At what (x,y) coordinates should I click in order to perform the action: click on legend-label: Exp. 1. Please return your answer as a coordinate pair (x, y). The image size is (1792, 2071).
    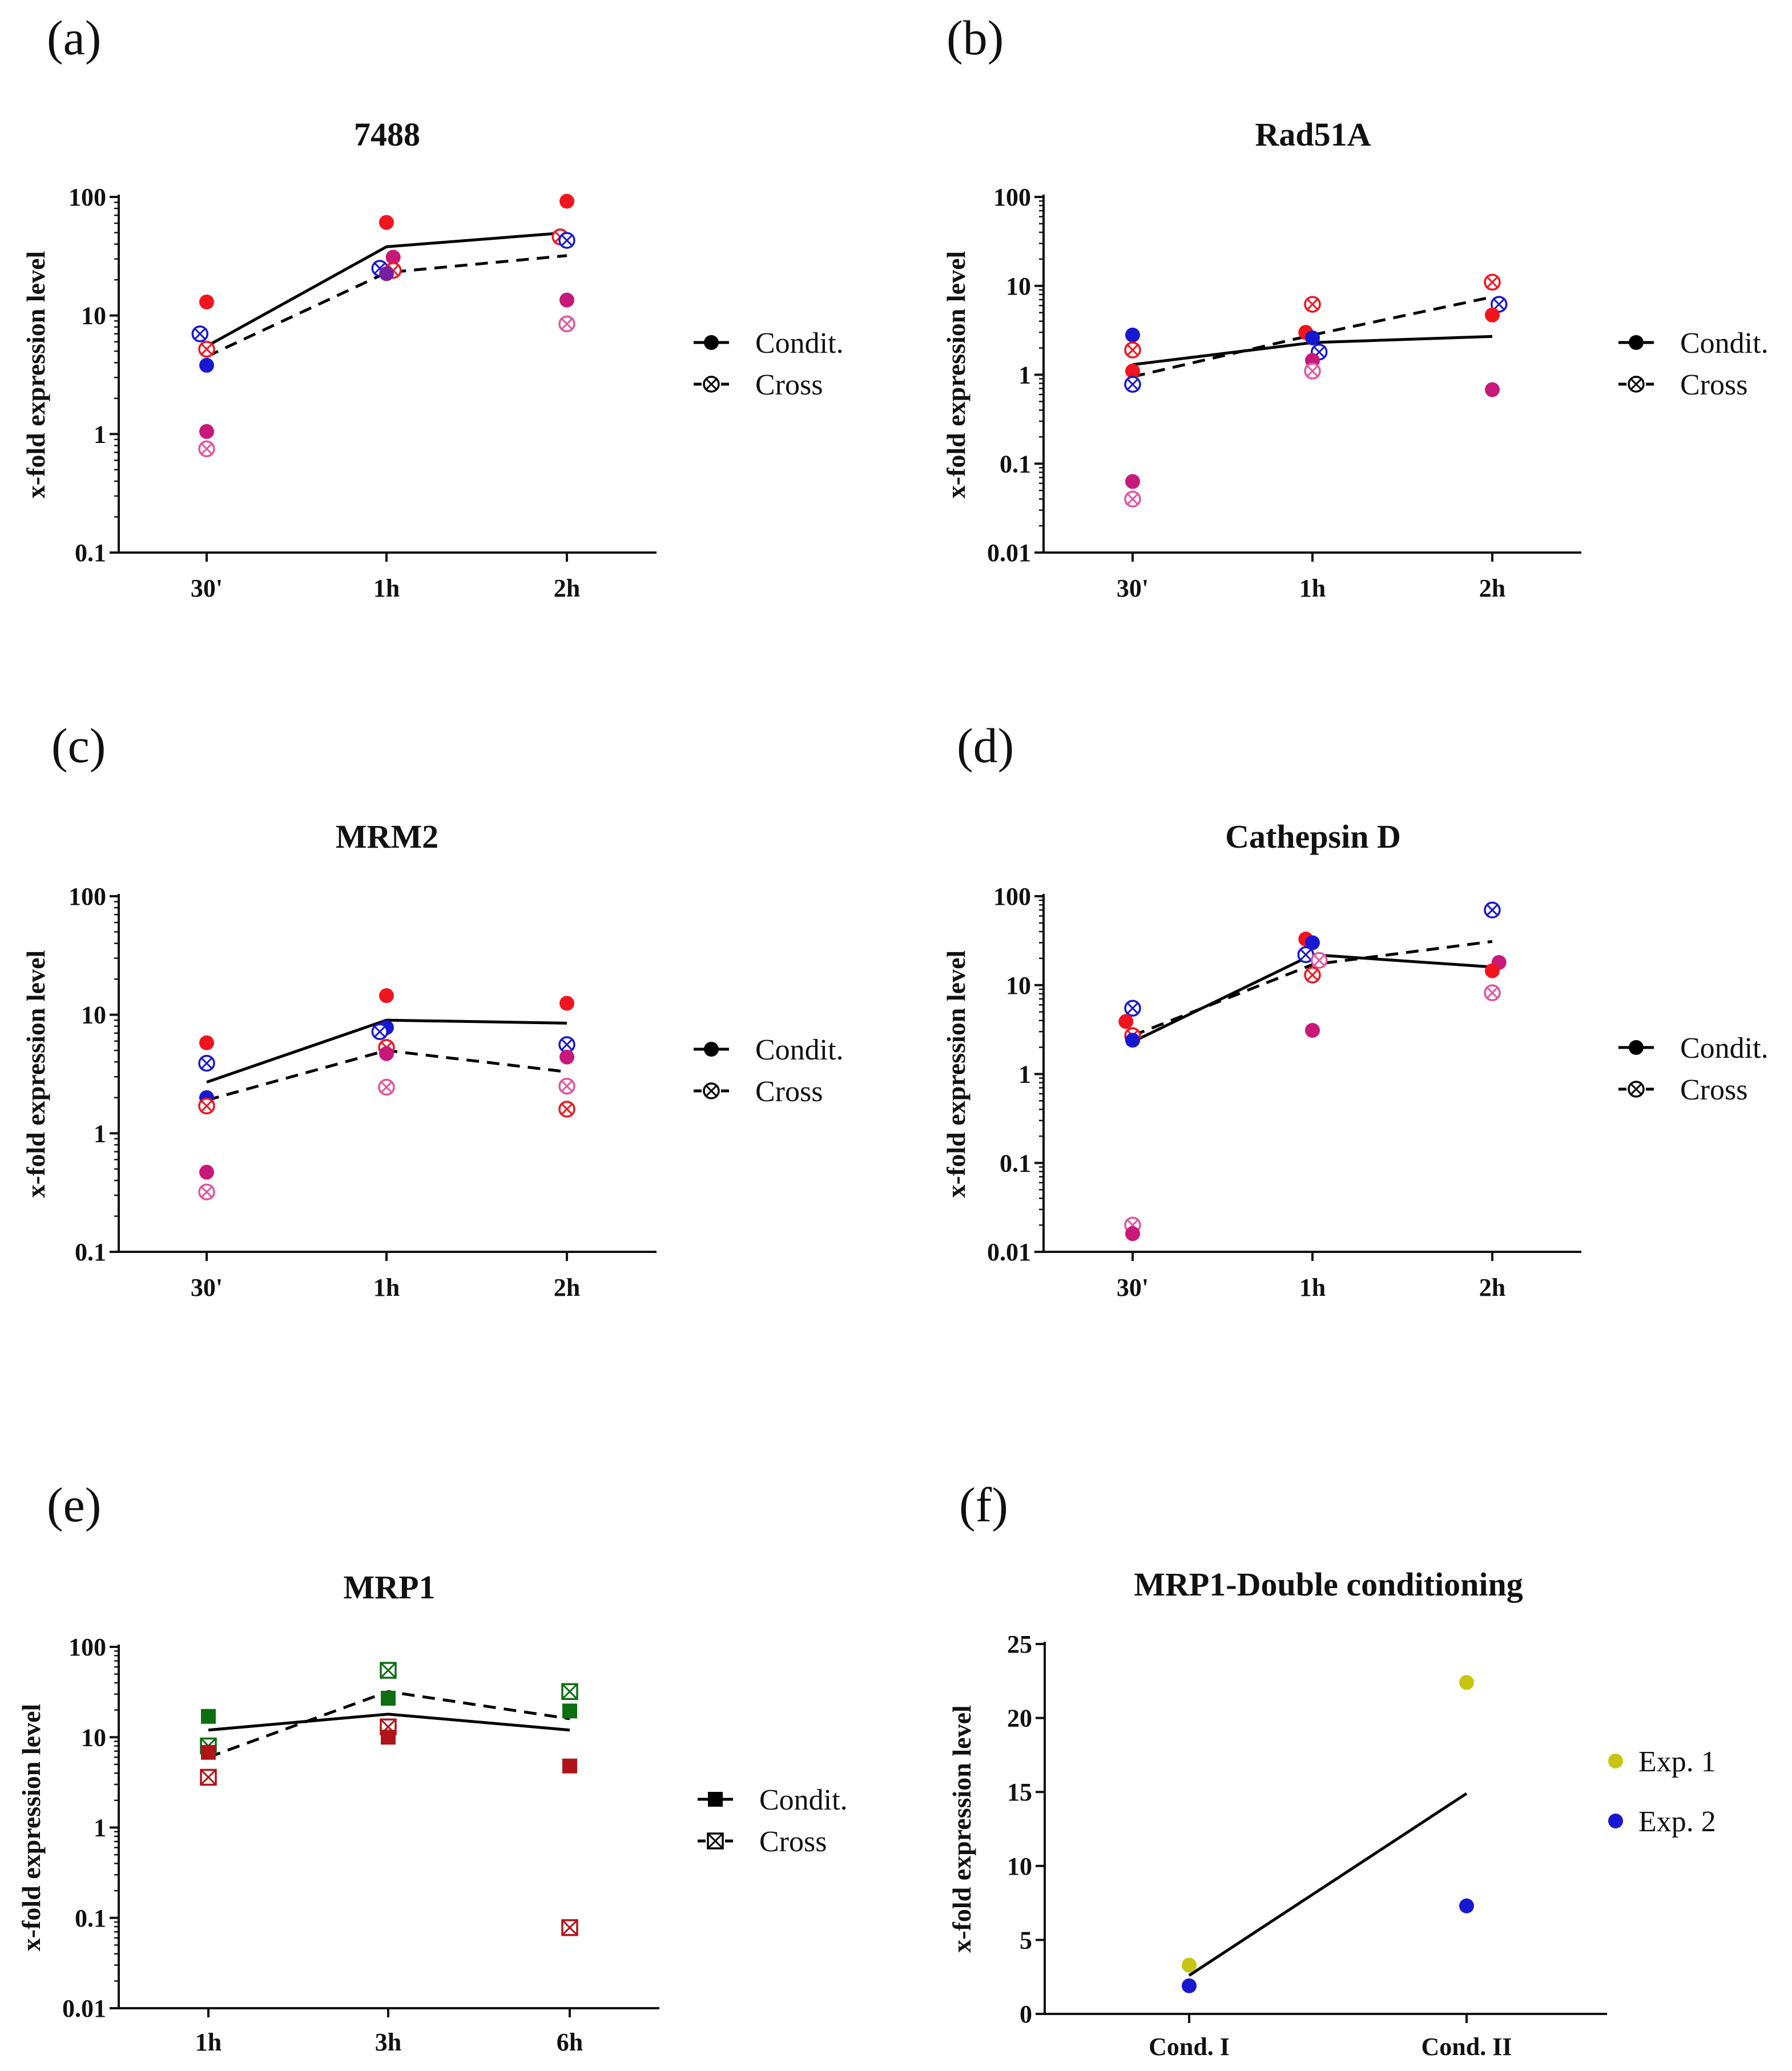
    Looking at the image, I should click on (1677, 1762).